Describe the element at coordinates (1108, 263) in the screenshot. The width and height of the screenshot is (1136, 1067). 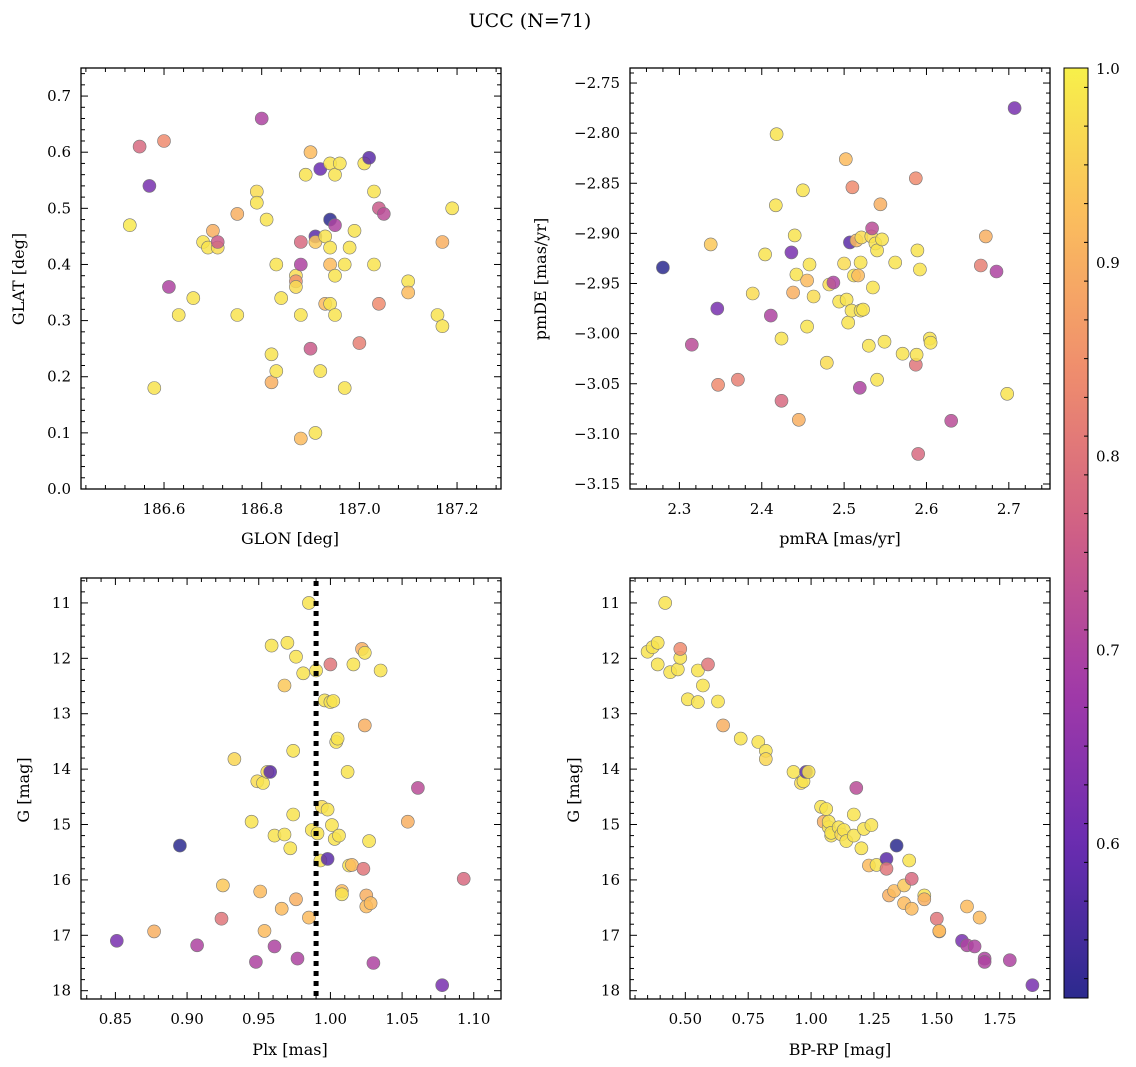
I see `colorbar-tick-label: 0.9` at that location.